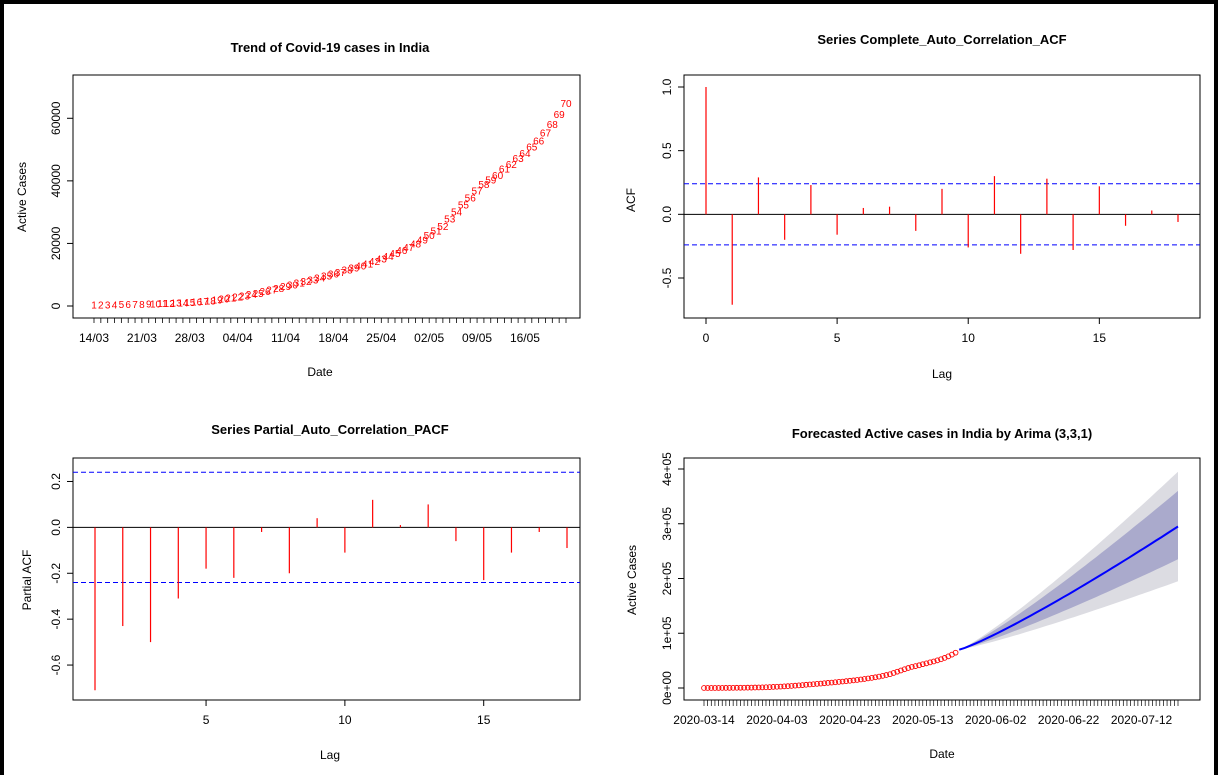 Image resolution: width=1218 pixels, height=775 pixels. I want to click on trend-point-label: 58, so click(484, 185).